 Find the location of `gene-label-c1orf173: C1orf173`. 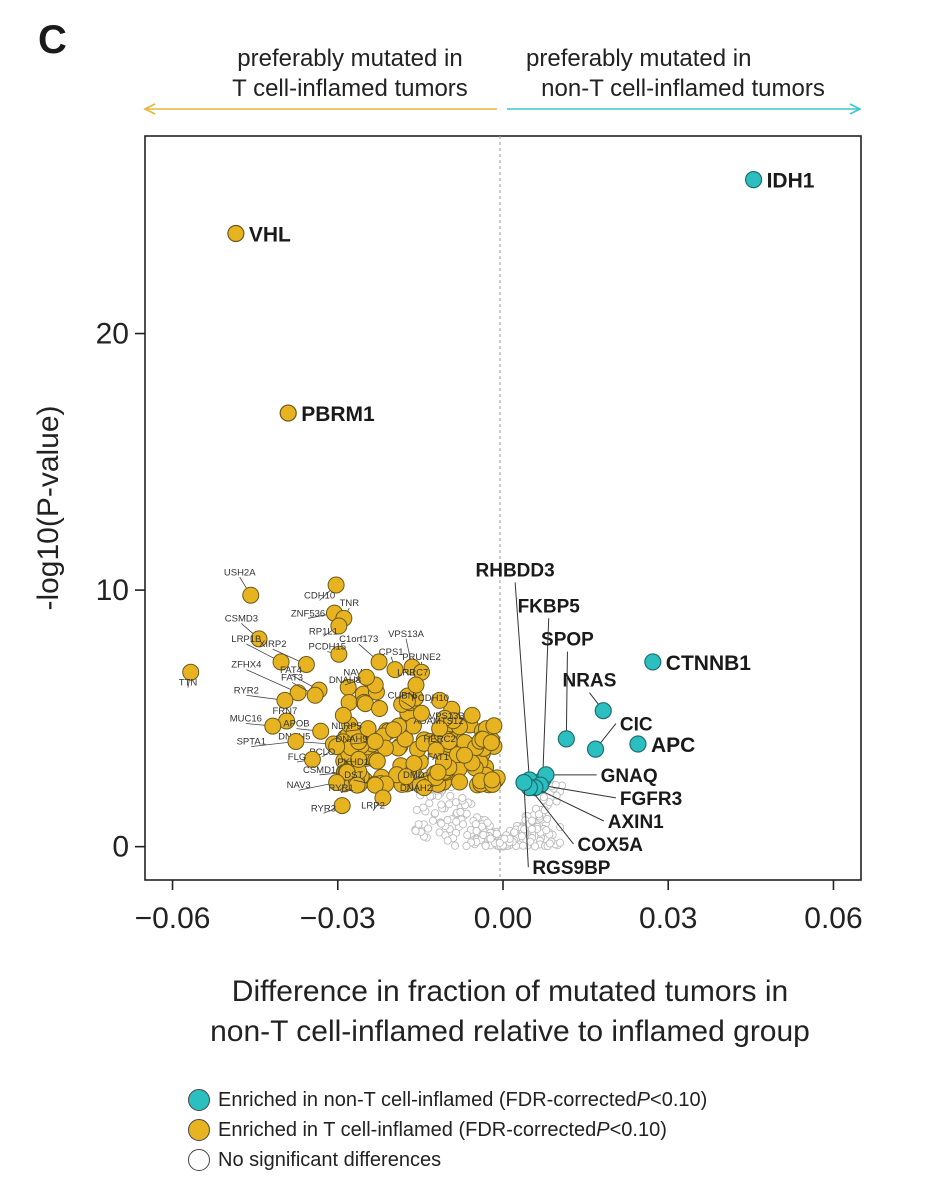

gene-label-c1orf173: C1orf173 is located at coordinates (358, 639).